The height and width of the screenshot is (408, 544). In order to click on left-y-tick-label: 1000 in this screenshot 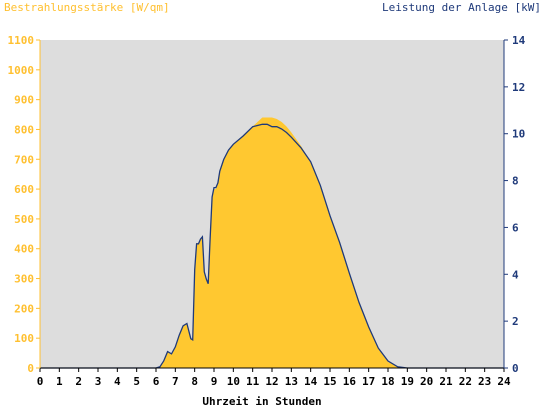, I will do `click(21, 70)`.